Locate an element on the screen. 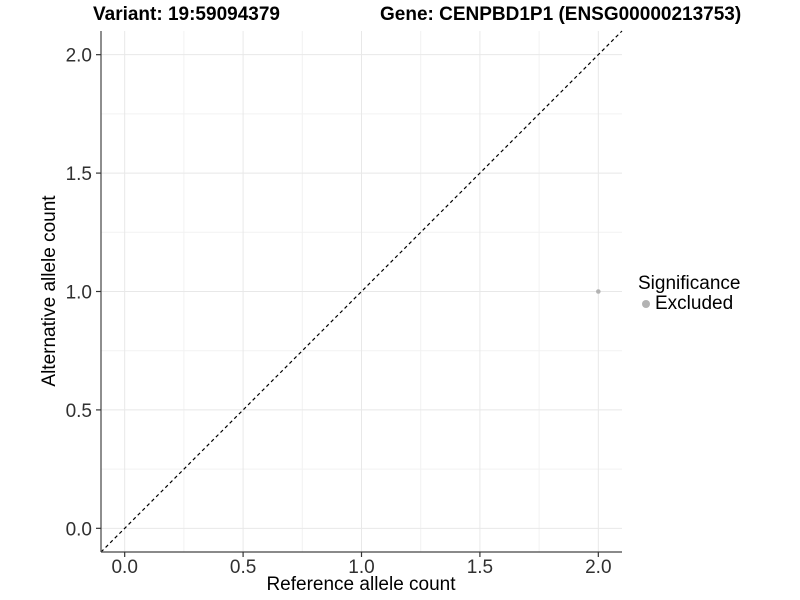 The width and height of the screenshot is (800, 600). legend: Significance Excluded is located at coordinates (689, 294).